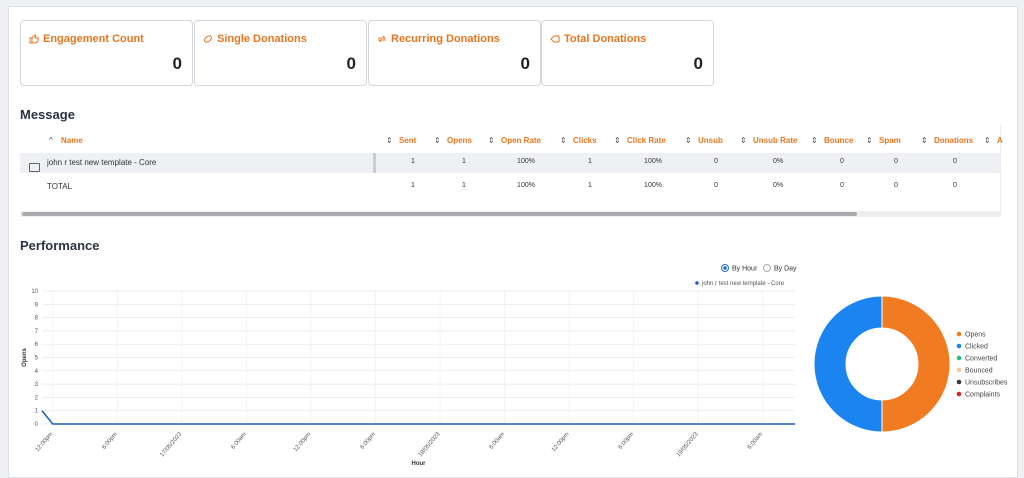  What do you see at coordinates (585, 140) in the screenshot?
I see `column-header: Clicks` at bounding box center [585, 140].